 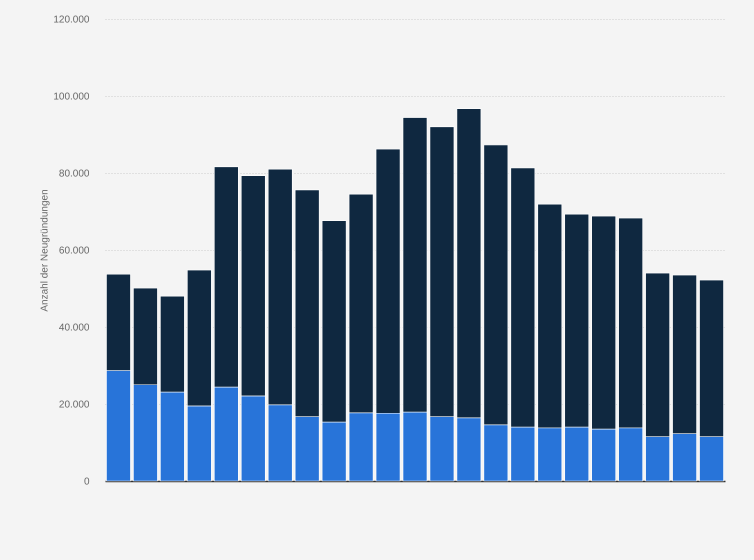 What do you see at coordinates (74, 405) in the screenshot?
I see `y-tick-label: 20.000` at bounding box center [74, 405].